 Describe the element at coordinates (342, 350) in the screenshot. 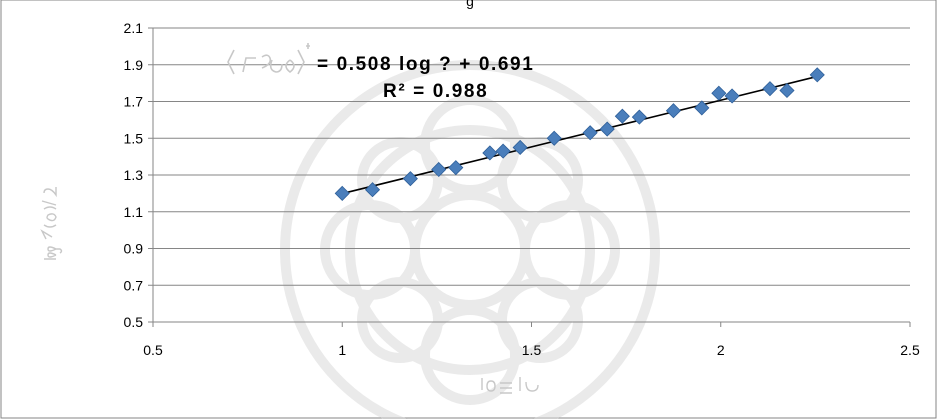

I see `x-tick-label: 1` at that location.